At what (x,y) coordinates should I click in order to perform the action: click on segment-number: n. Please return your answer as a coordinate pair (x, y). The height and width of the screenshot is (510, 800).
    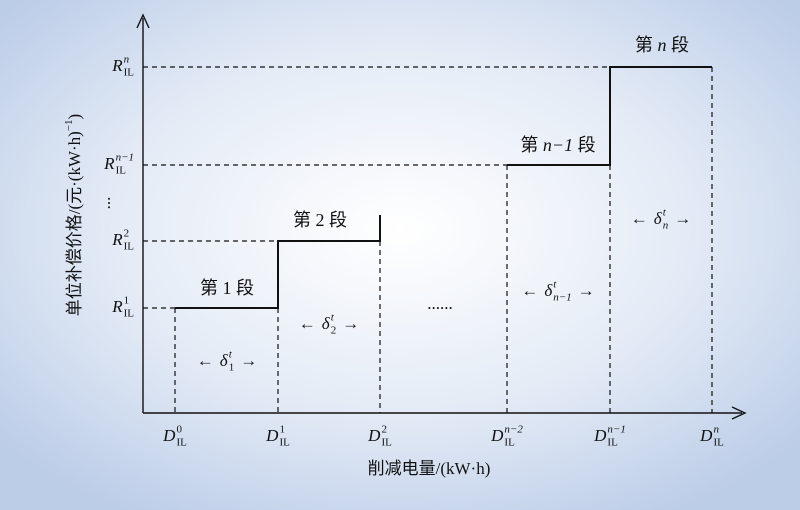
    Looking at the image, I should click on (662, 45).